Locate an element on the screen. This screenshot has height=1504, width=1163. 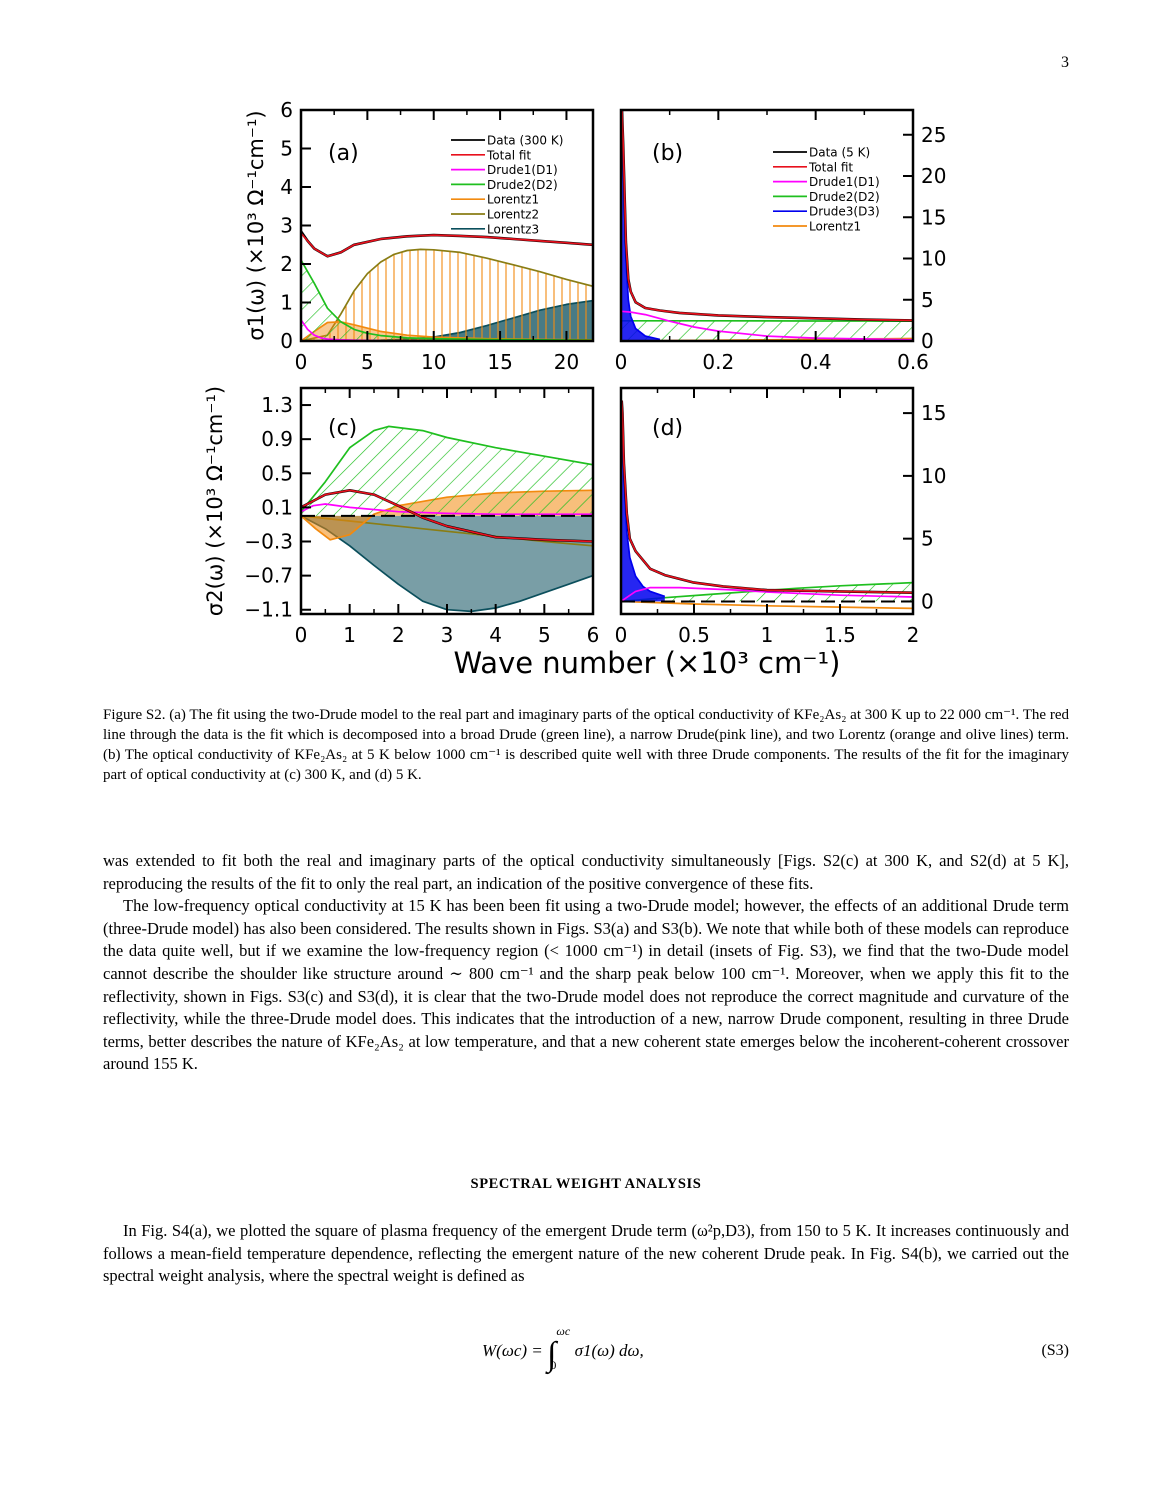
y-tick-label: 0.1 is located at coordinates (277, 507).